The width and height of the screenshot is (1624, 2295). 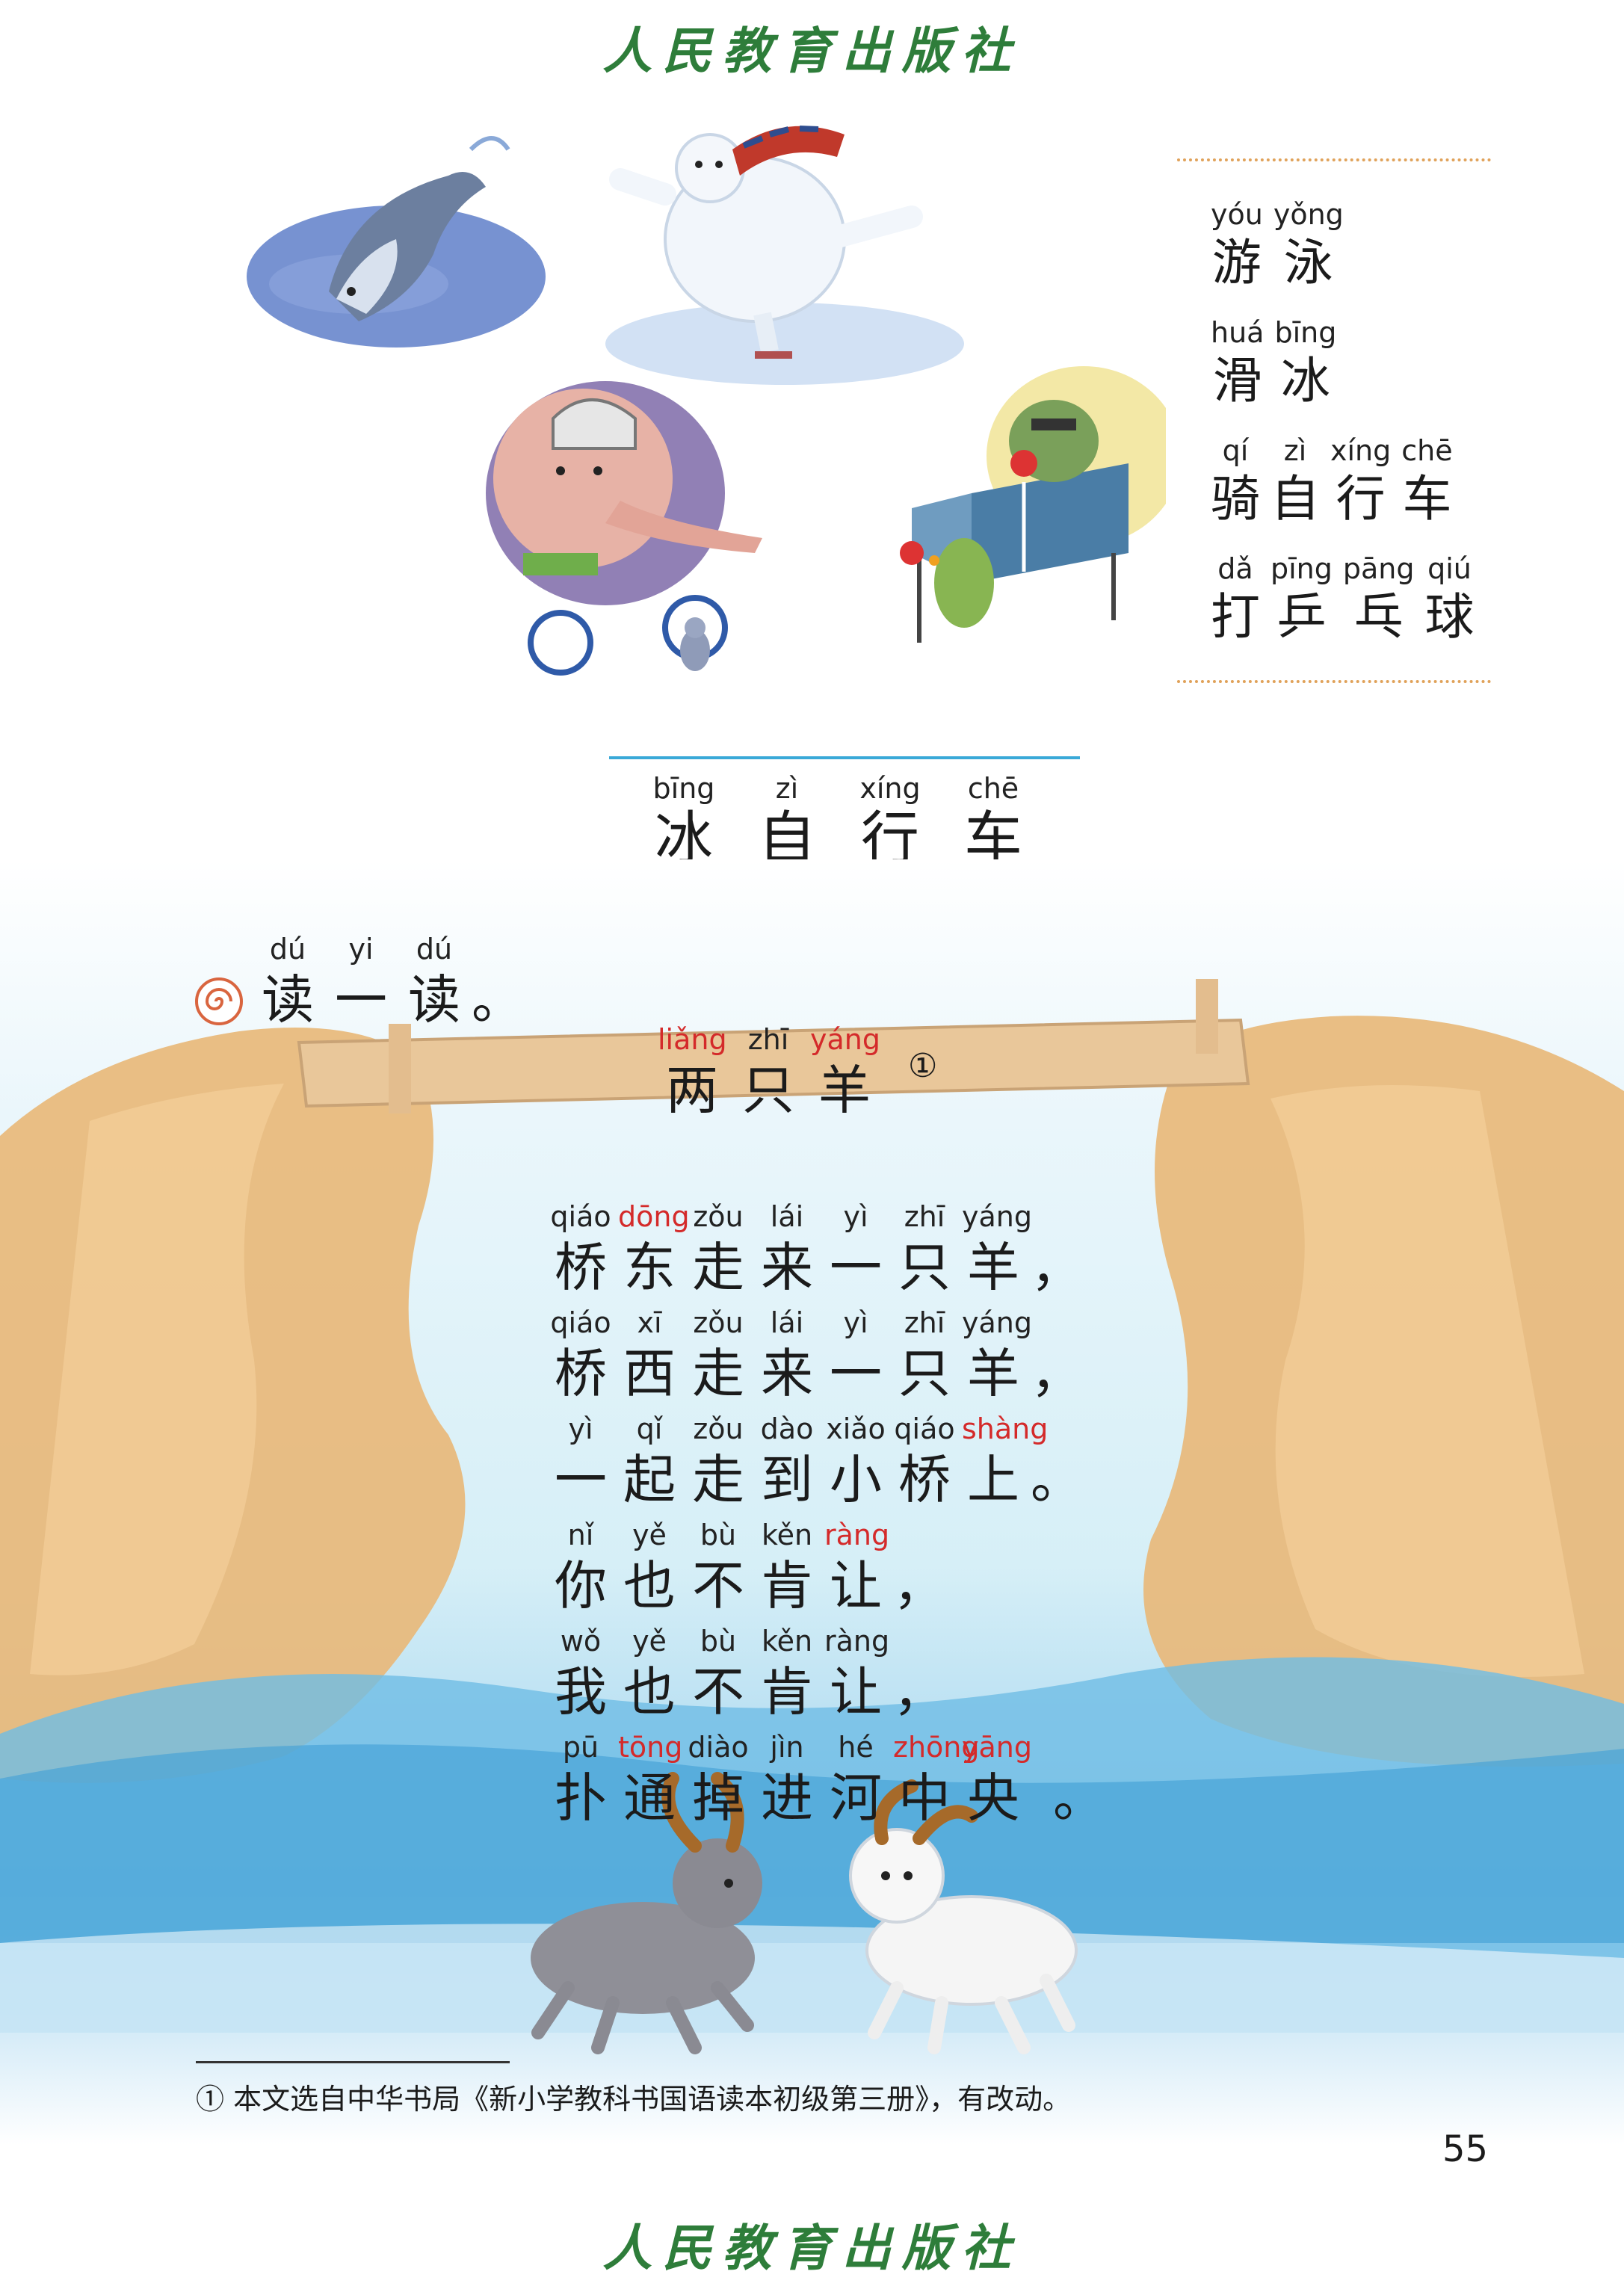 I want to click on poem-char: xī 西, so click(x=649, y=1355).